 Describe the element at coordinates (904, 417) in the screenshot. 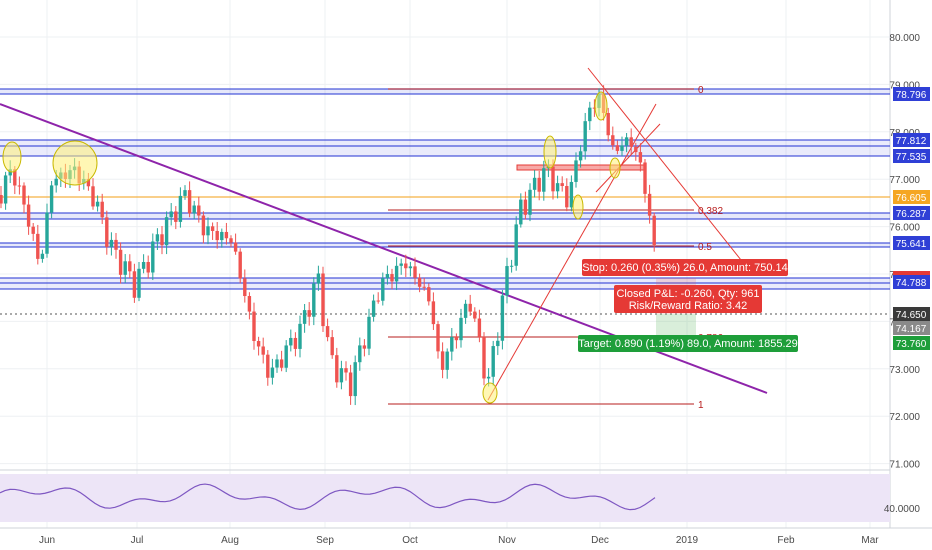

I see `price-tick-label: 72.000` at that location.